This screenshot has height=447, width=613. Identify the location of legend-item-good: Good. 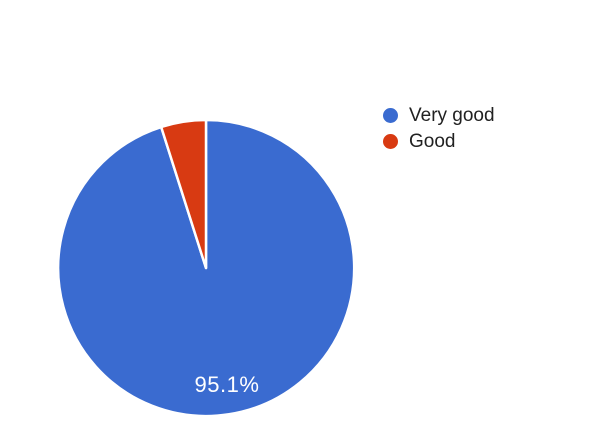
(439, 141).